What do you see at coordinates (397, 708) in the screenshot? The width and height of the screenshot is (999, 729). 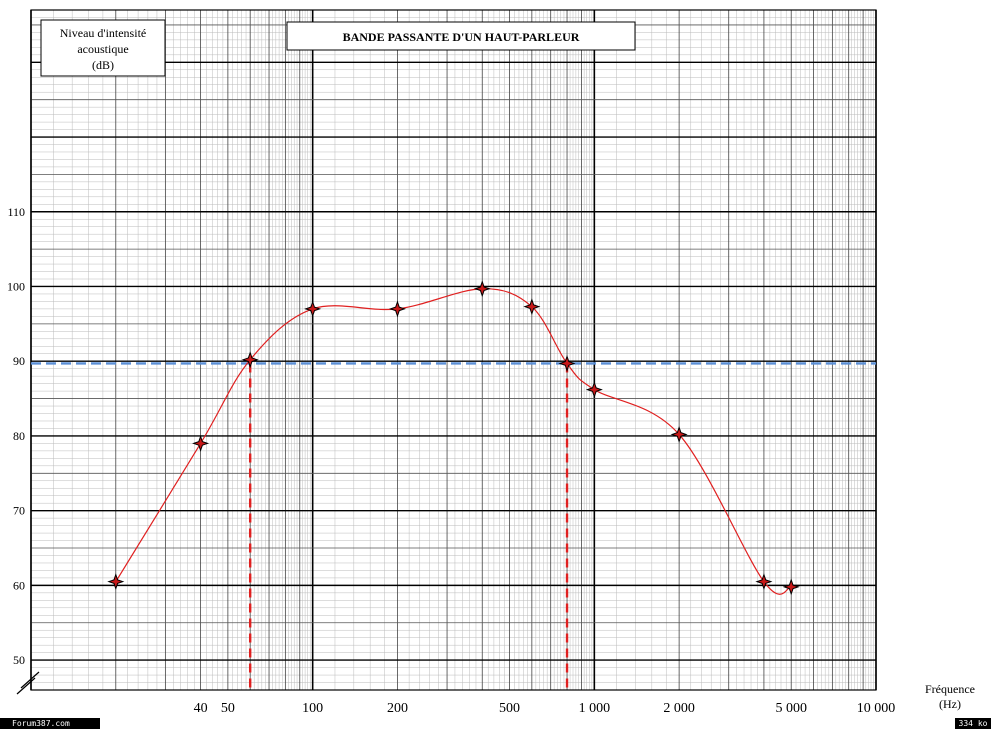 I see `x-tick-label: 200` at bounding box center [397, 708].